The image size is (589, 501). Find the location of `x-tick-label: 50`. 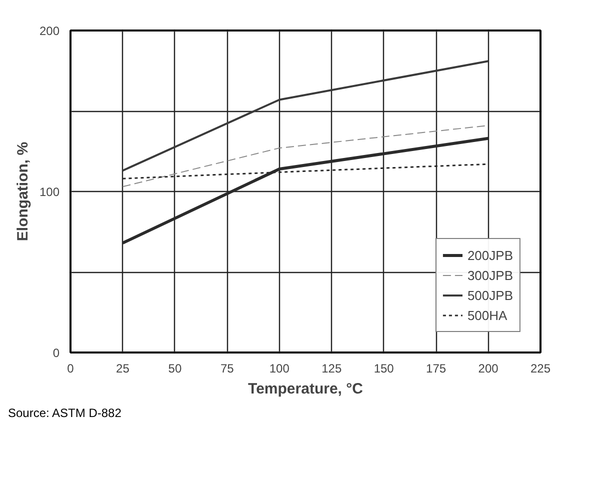

x-tick-label: 50 is located at coordinates (175, 369).